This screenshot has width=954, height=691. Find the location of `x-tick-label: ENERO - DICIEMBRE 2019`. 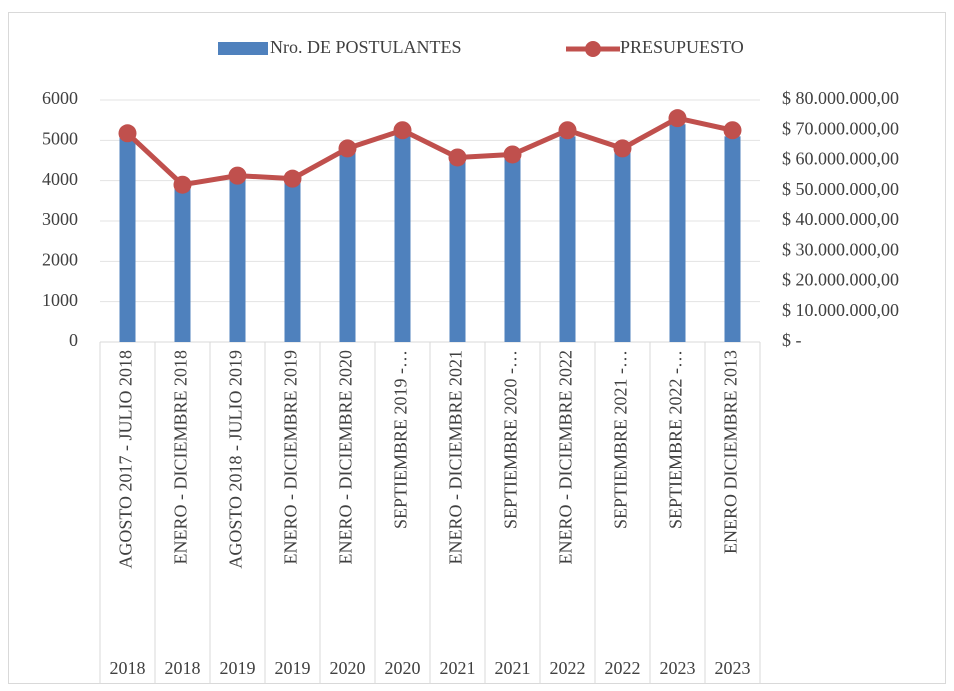

x-tick-label: ENERO - DICIEMBRE 2019 is located at coordinates (291, 457).